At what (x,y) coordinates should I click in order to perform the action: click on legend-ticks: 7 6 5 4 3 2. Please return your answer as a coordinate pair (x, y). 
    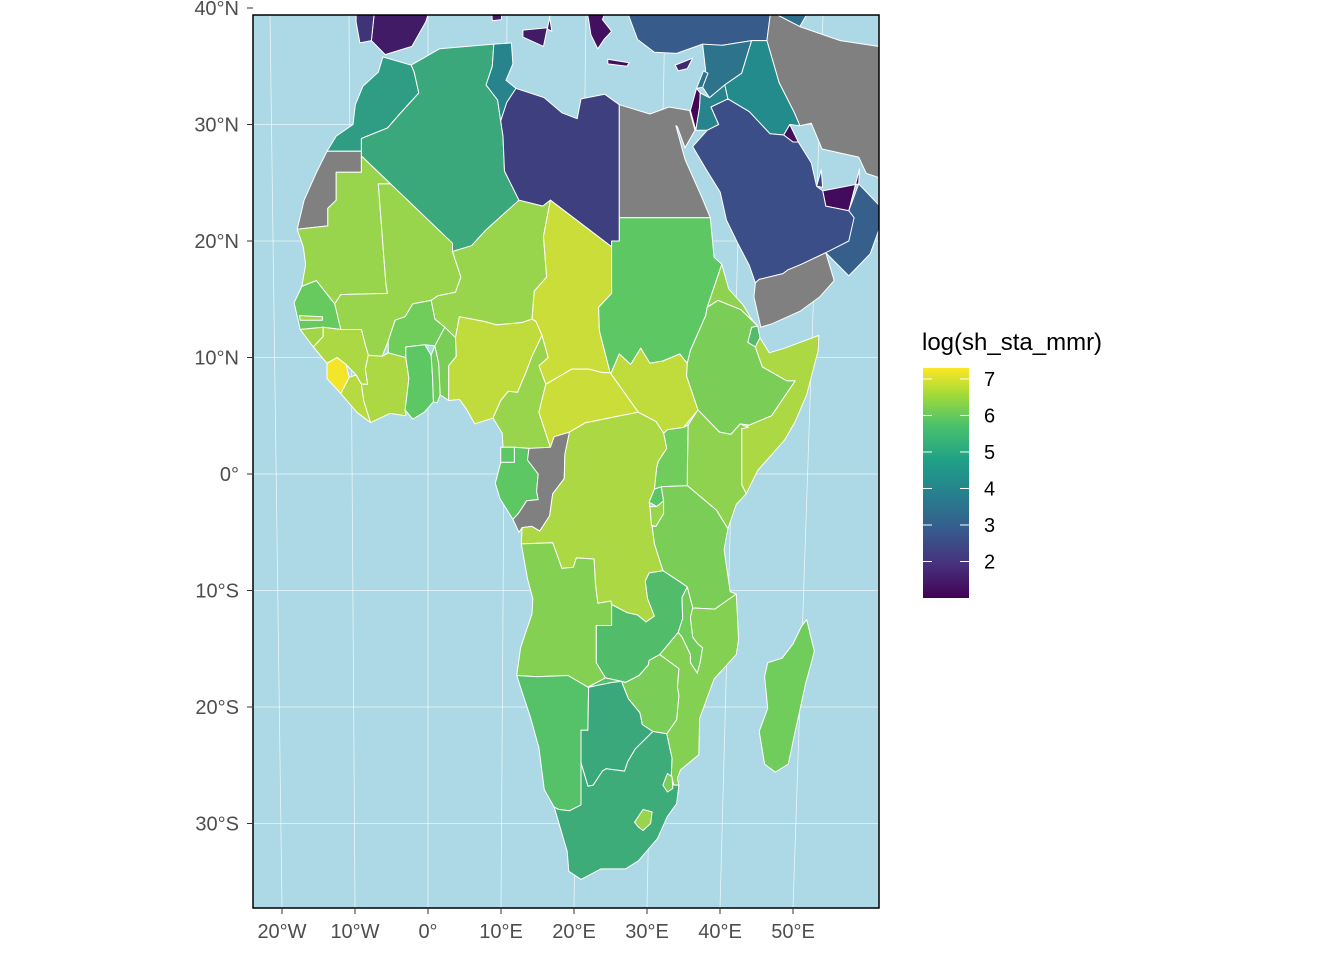
    Looking at the image, I should click on (959, 471).